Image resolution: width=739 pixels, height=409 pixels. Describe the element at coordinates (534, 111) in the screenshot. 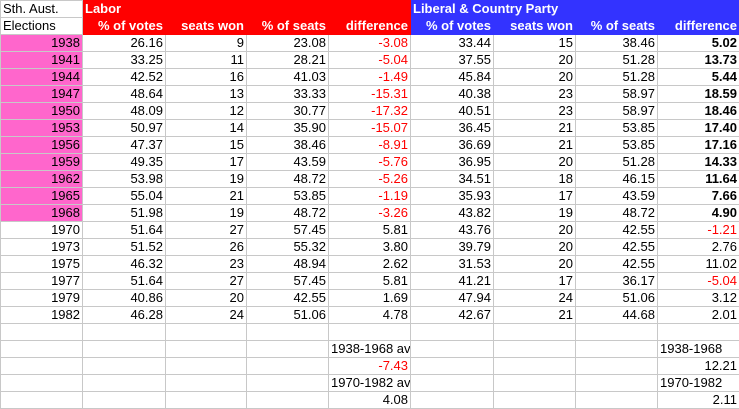

I see `lib-seats-won-cell: 23` at that location.